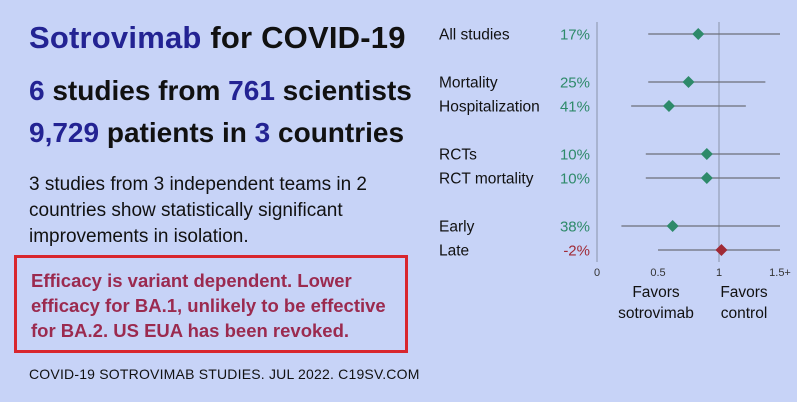 The width and height of the screenshot is (797, 402). What do you see at coordinates (177, 132) in the screenshot?
I see `patients-text: patients in` at bounding box center [177, 132].